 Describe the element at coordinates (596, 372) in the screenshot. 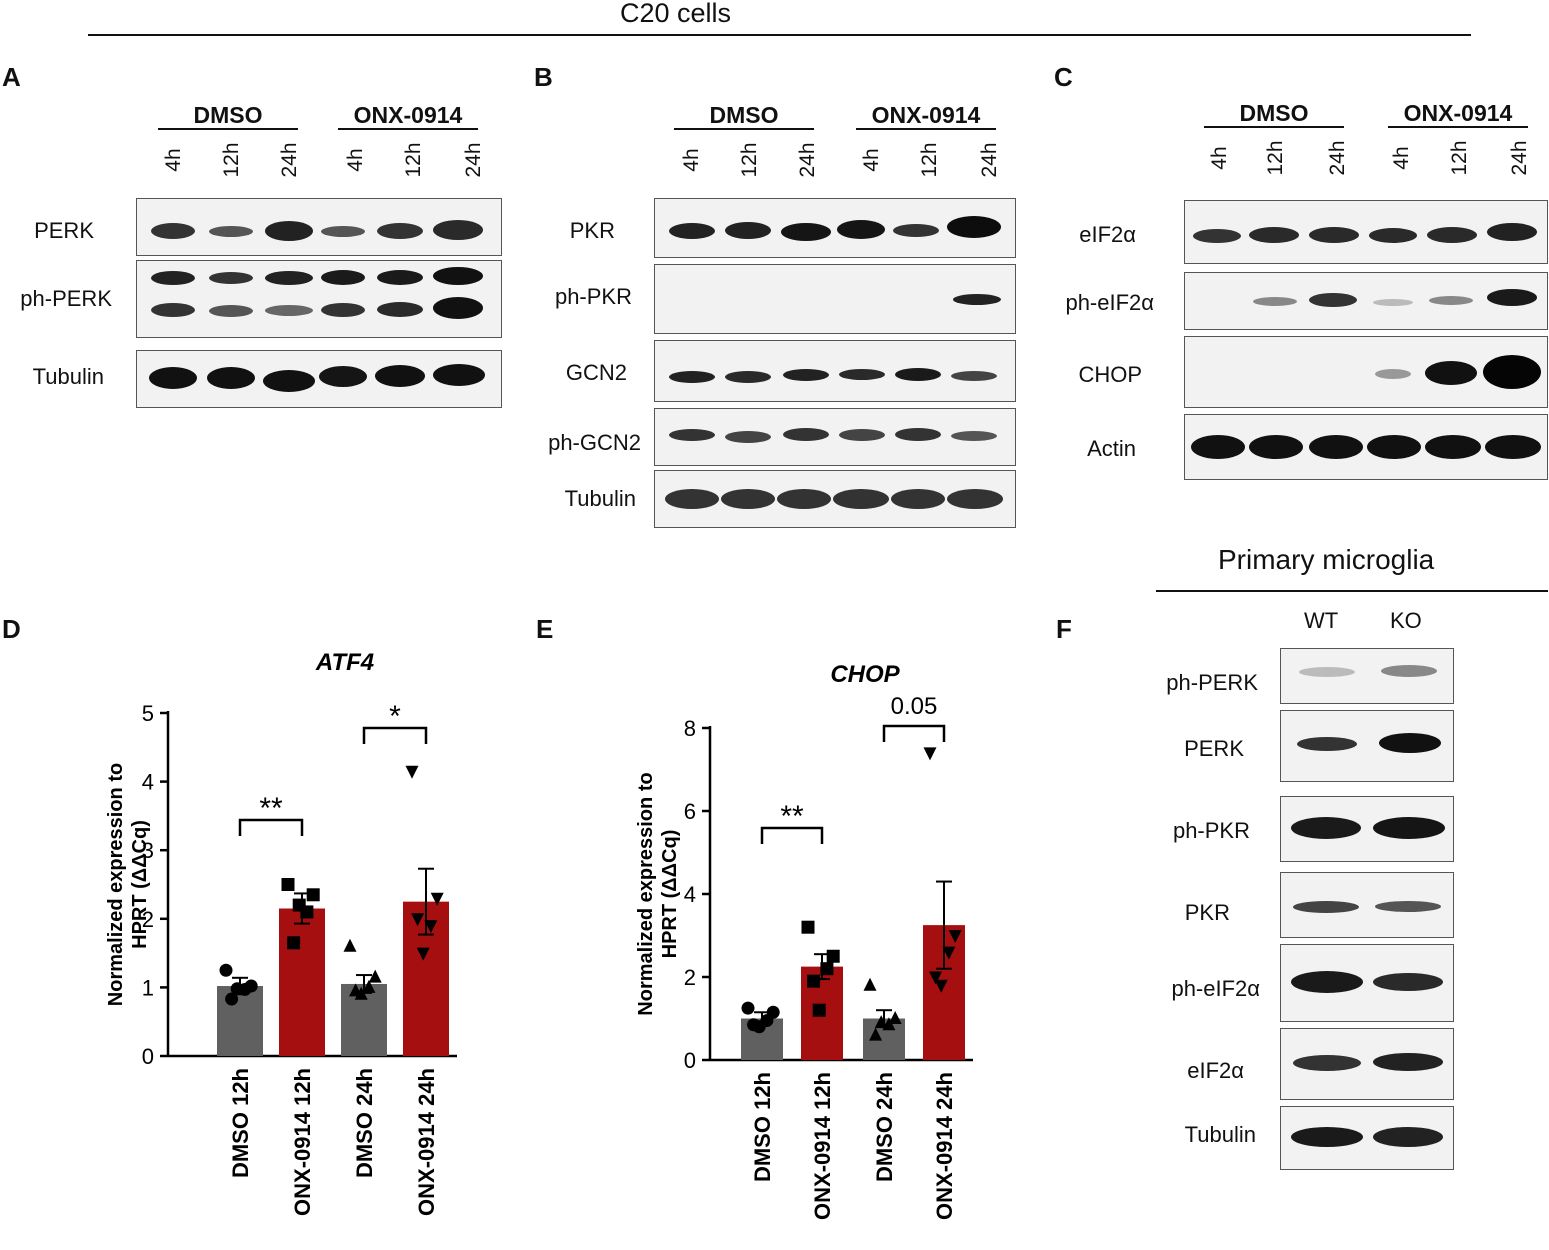

I see `row-label-b-gcn2: GCN2` at that location.